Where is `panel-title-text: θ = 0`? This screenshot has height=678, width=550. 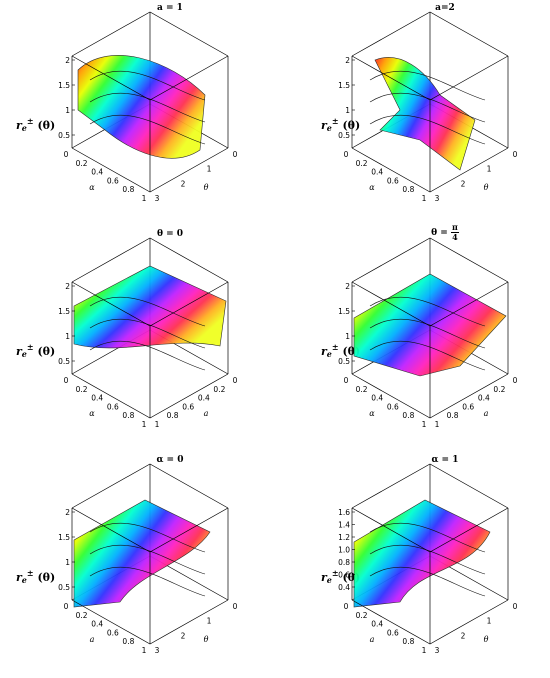
panel-title-text: θ = 0 is located at coordinates (170, 234).